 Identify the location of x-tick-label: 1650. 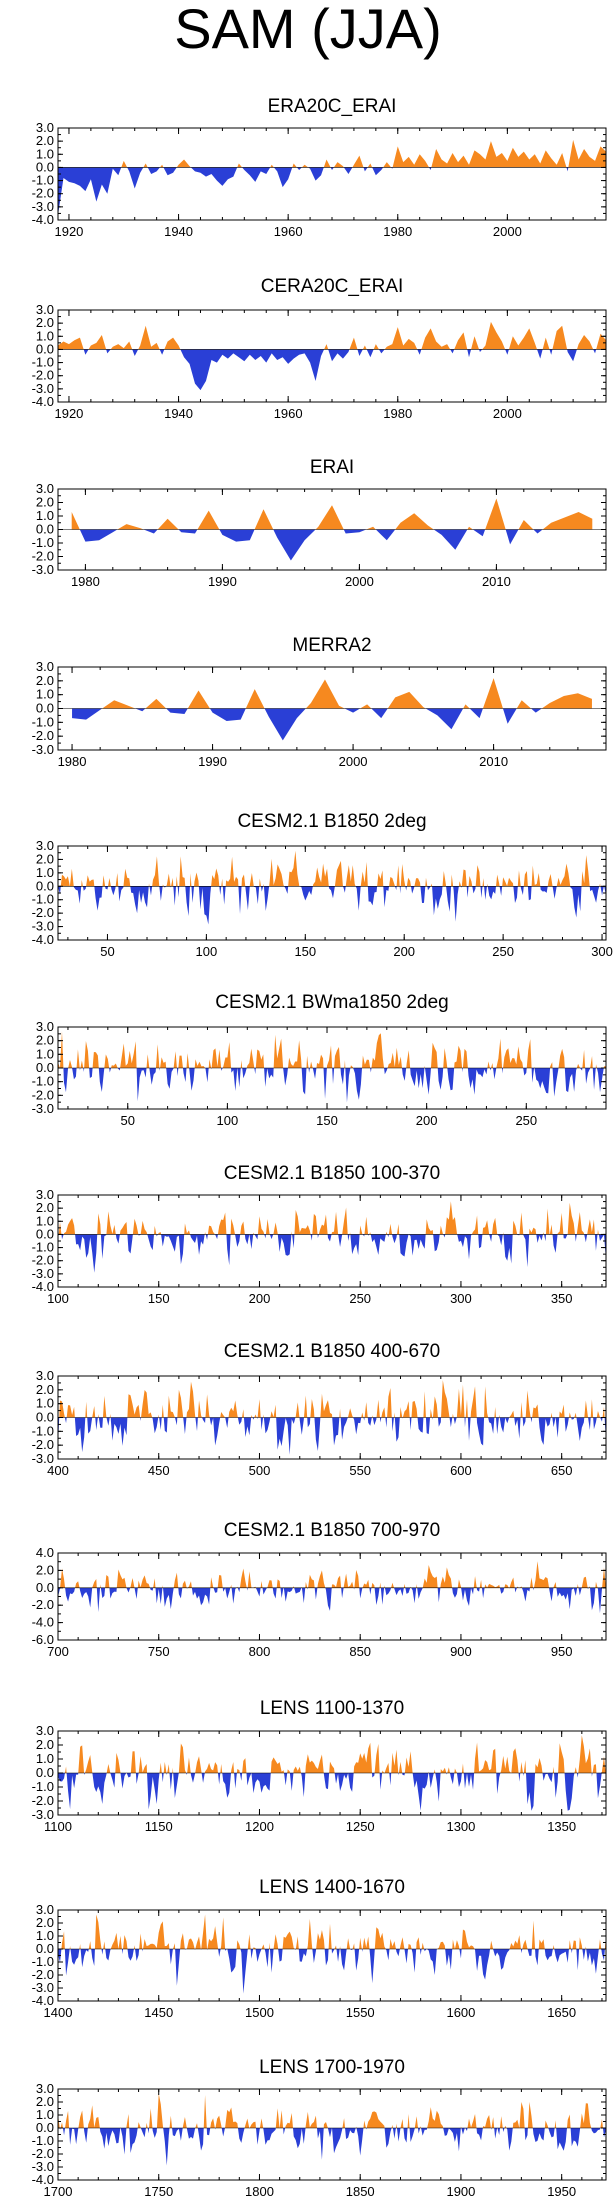
(561, 2012).